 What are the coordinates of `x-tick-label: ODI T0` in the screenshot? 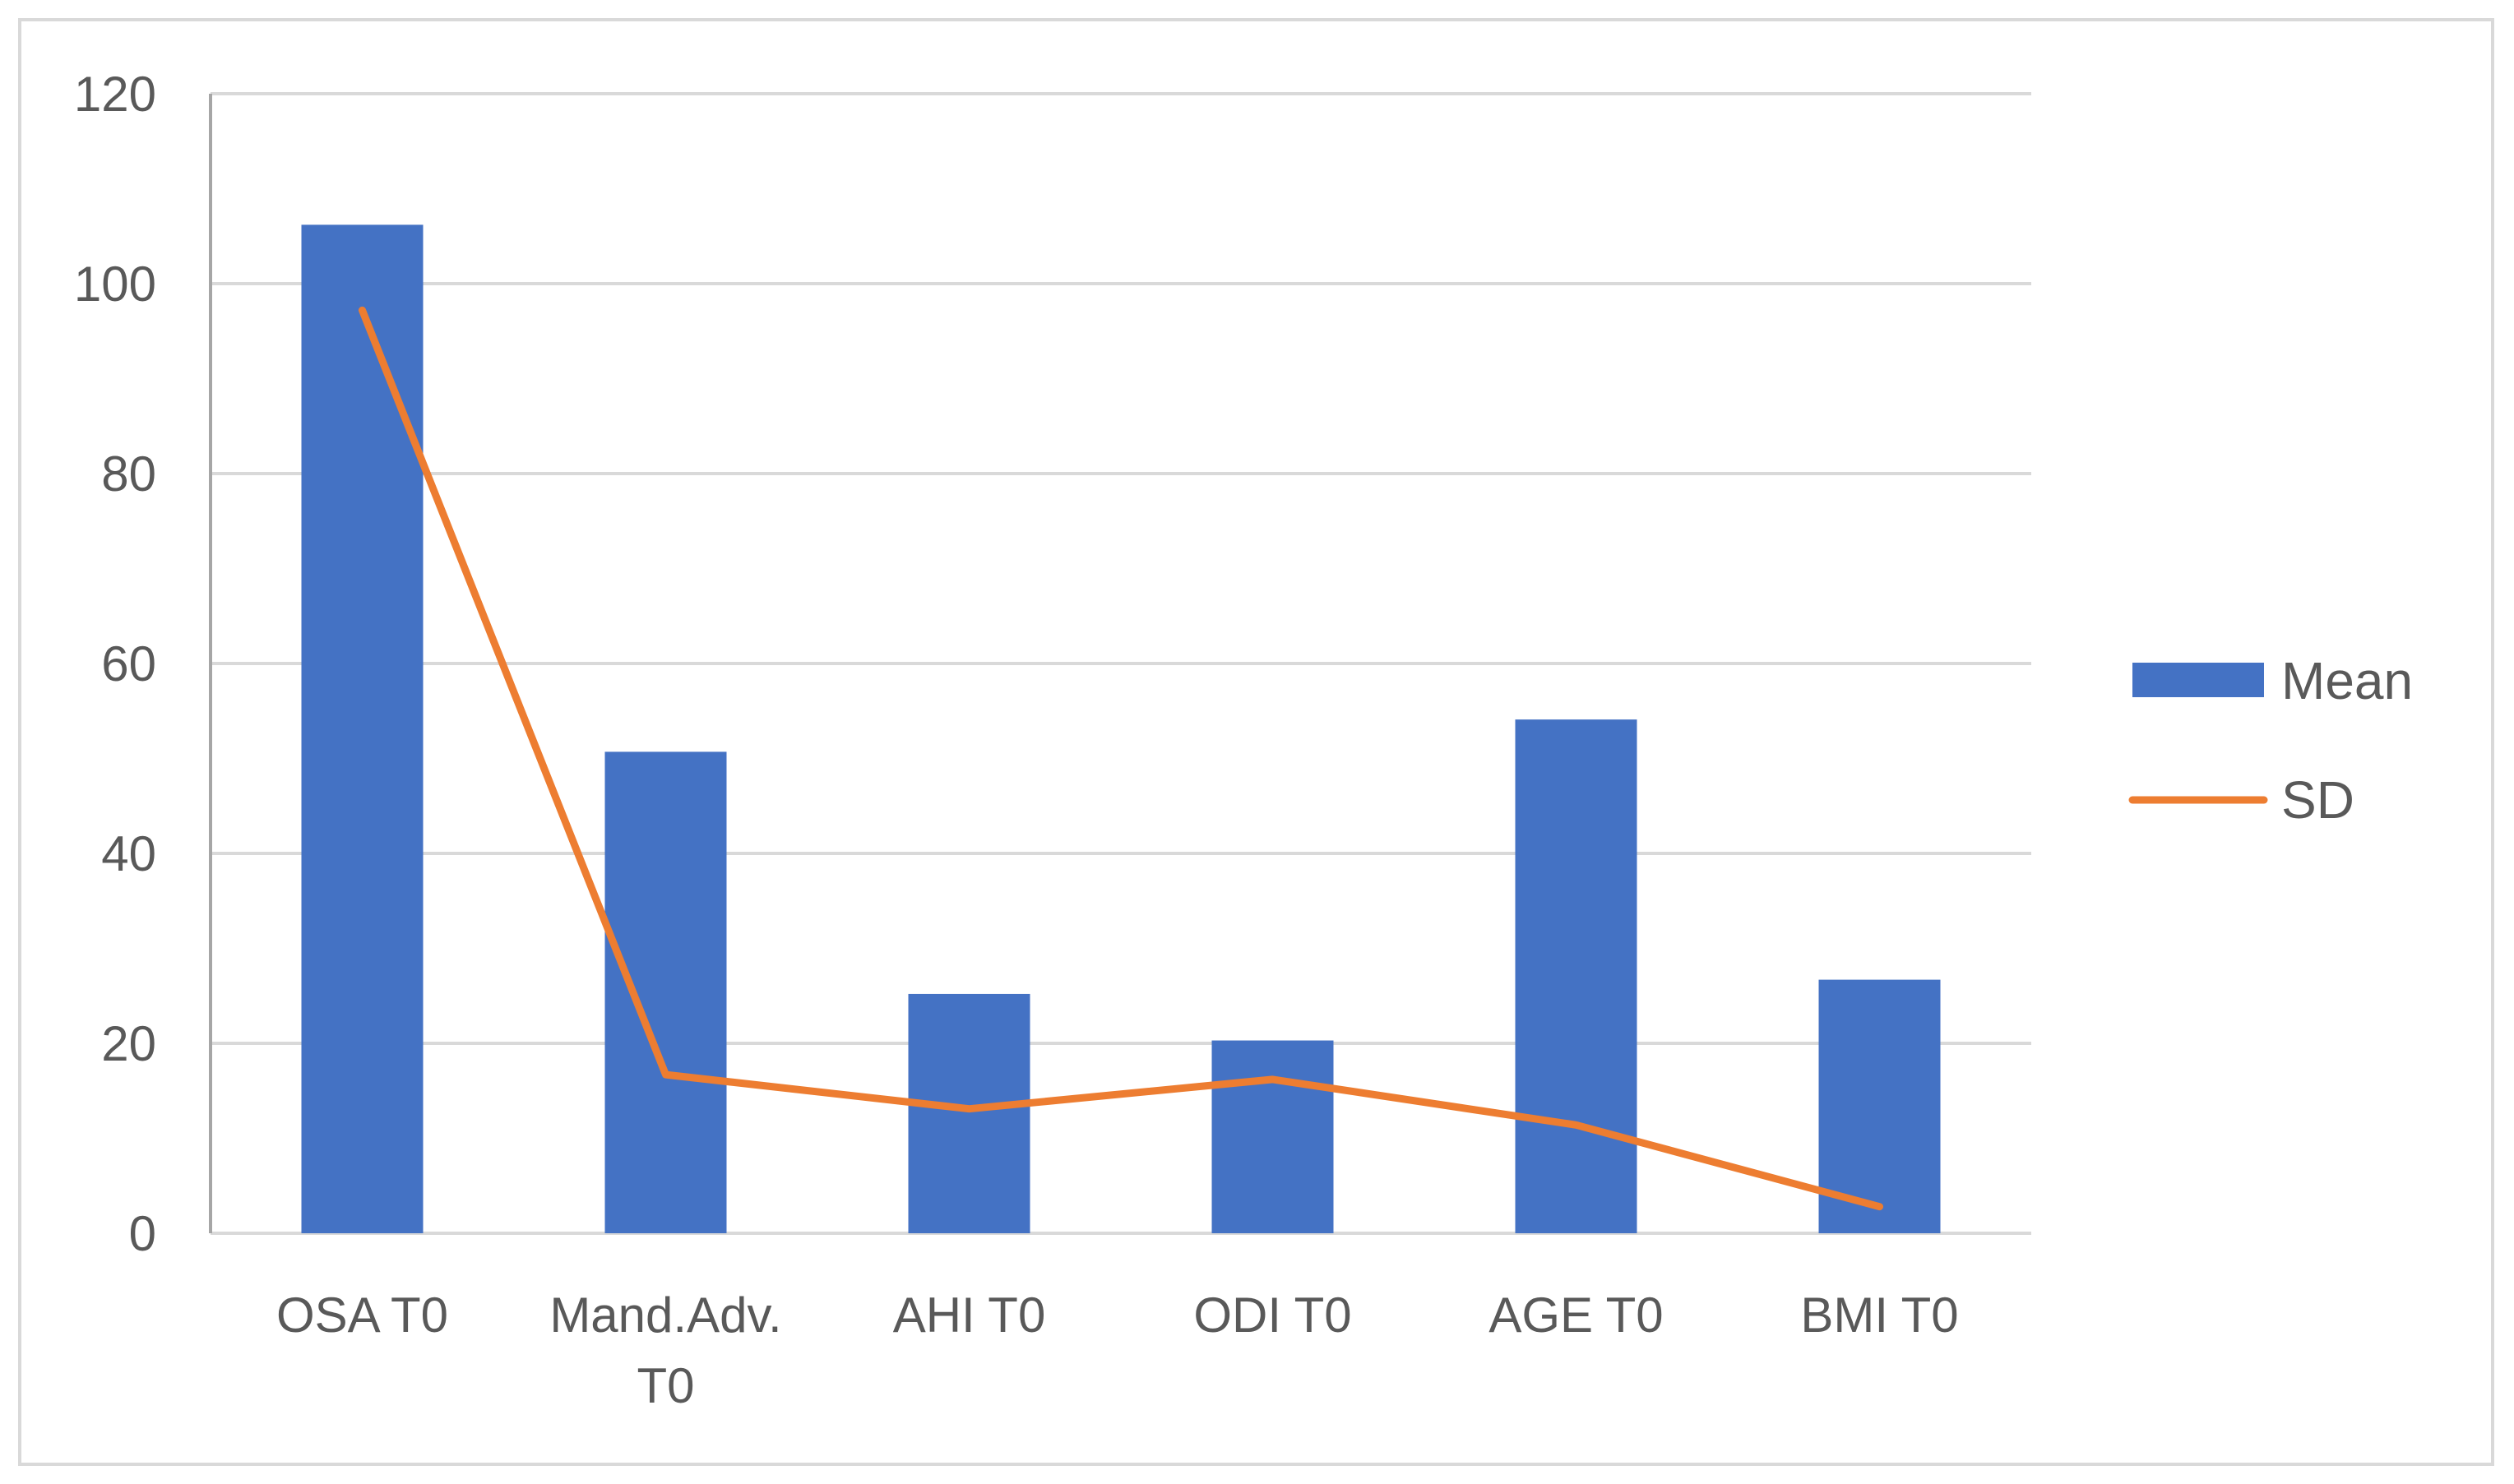 It's located at (1272, 1315).